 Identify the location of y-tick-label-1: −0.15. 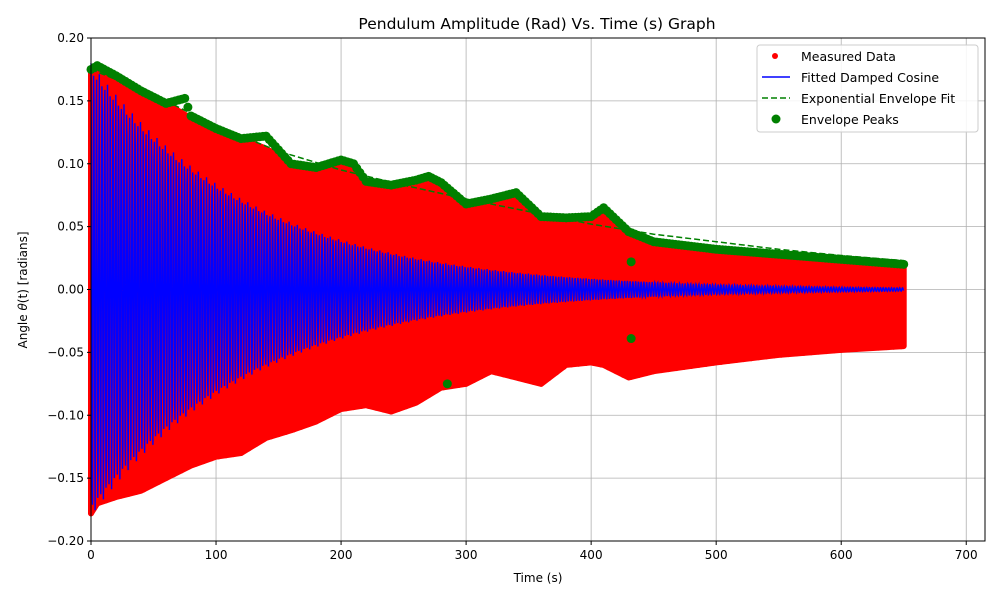
(65, 478).